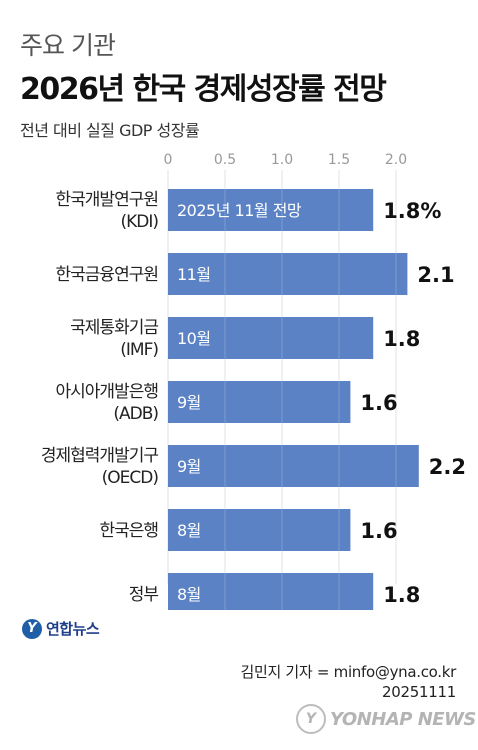 The height and width of the screenshot is (750, 478). Describe the element at coordinates (282, 160) in the screenshot. I see `x-tick-label: 1.0` at that location.